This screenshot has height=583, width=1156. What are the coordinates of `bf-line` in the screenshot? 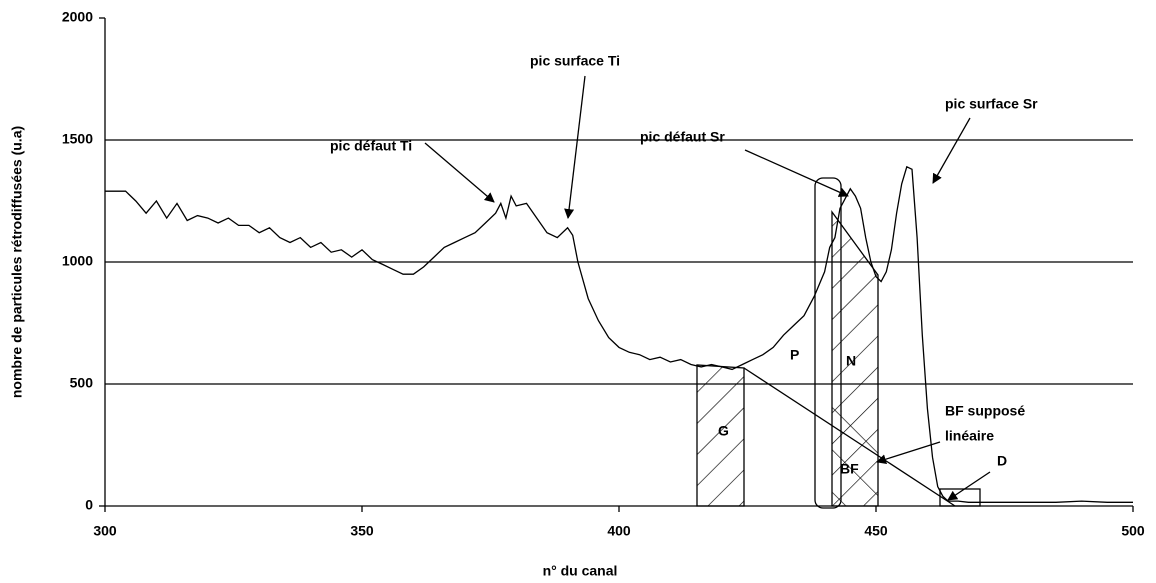 It's located at (849, 437).